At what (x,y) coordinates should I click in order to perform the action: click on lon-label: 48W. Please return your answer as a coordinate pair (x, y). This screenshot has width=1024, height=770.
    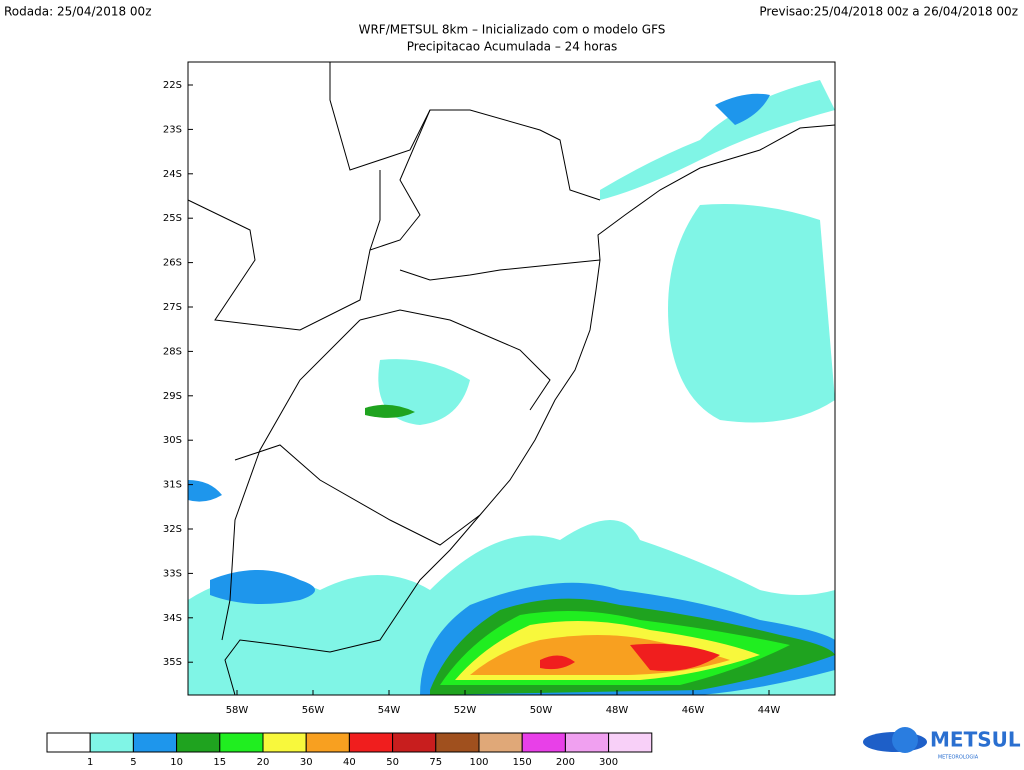
    Looking at the image, I should click on (617, 710).